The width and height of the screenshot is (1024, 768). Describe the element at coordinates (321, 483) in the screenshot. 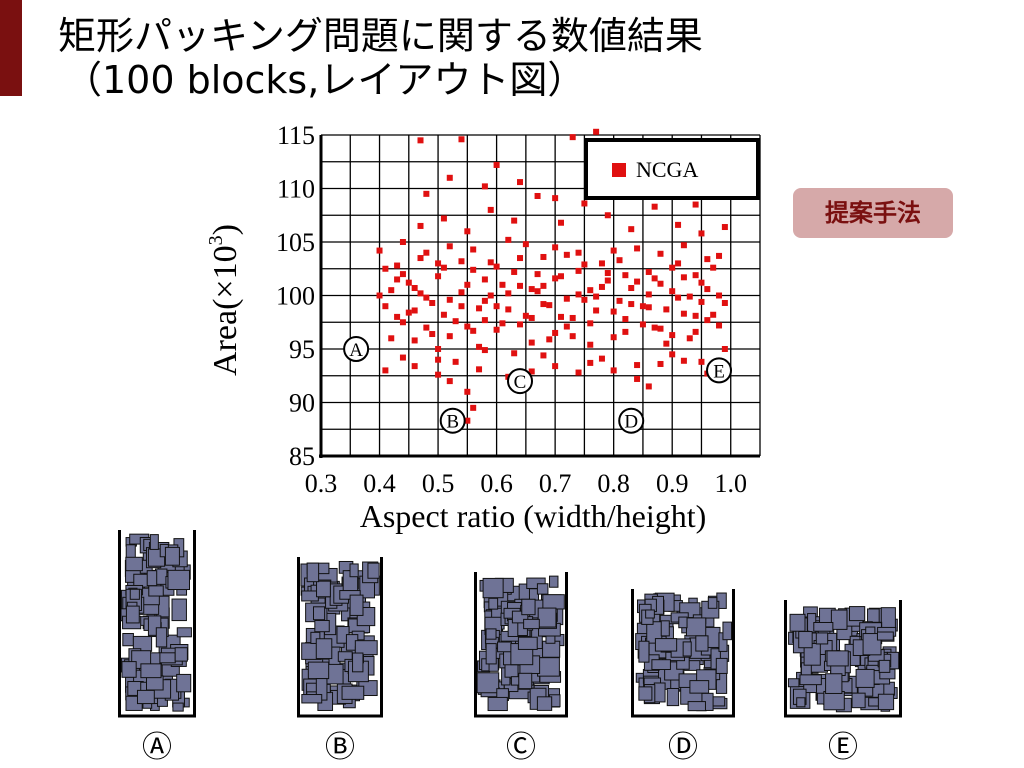

I see `x-tick-label: 0.3` at that location.